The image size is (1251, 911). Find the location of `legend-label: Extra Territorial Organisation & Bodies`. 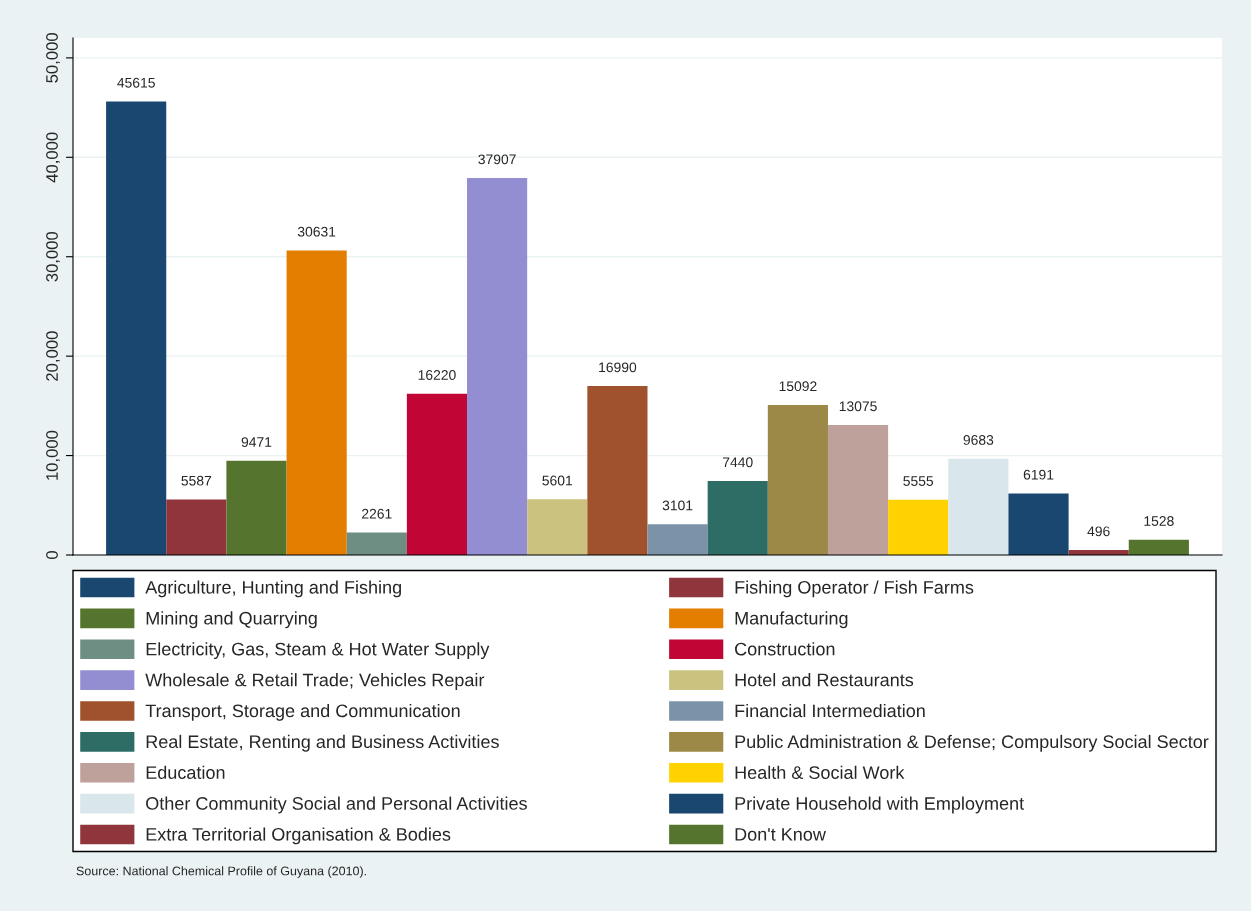

legend-label: Extra Territorial Organisation & Bodies is located at coordinates (298, 836).